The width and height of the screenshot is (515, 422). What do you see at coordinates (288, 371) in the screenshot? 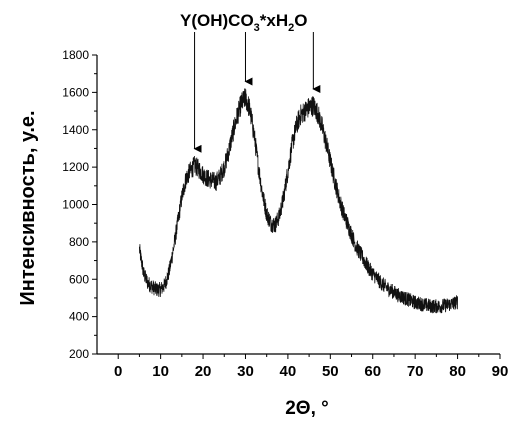
I see `x-tick-label: 40` at bounding box center [288, 371].